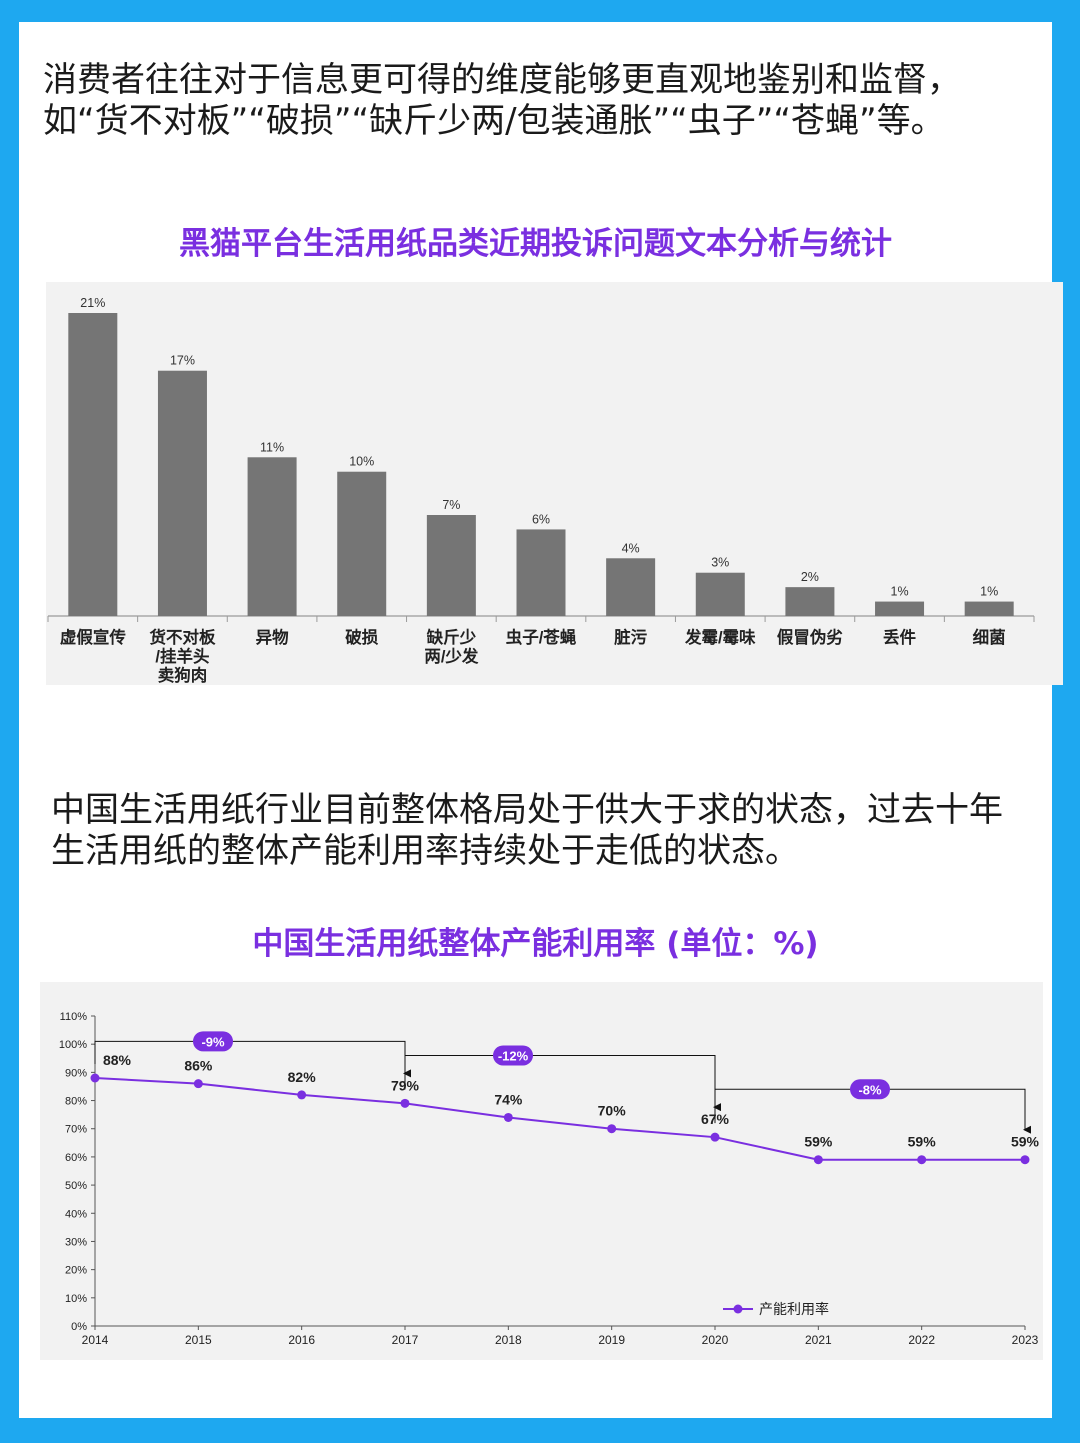 The image size is (1080, 1443). I want to click on bar-value-label: 21%, so click(92, 303).